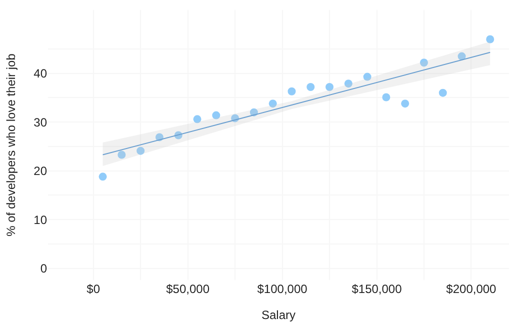 The image size is (527, 329). I want to click on x-tick-label: $0, so click(93, 289).